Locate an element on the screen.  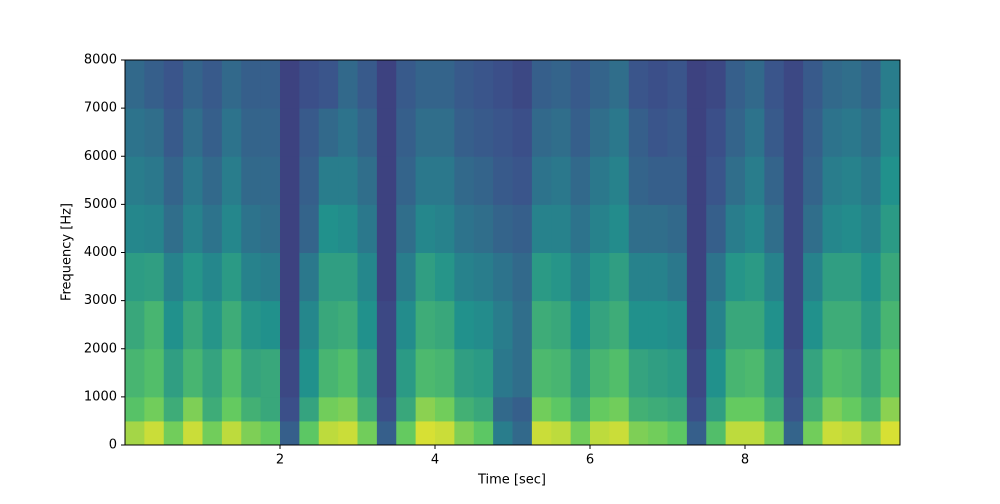
y-tick-label: 4000 is located at coordinates (100, 252).